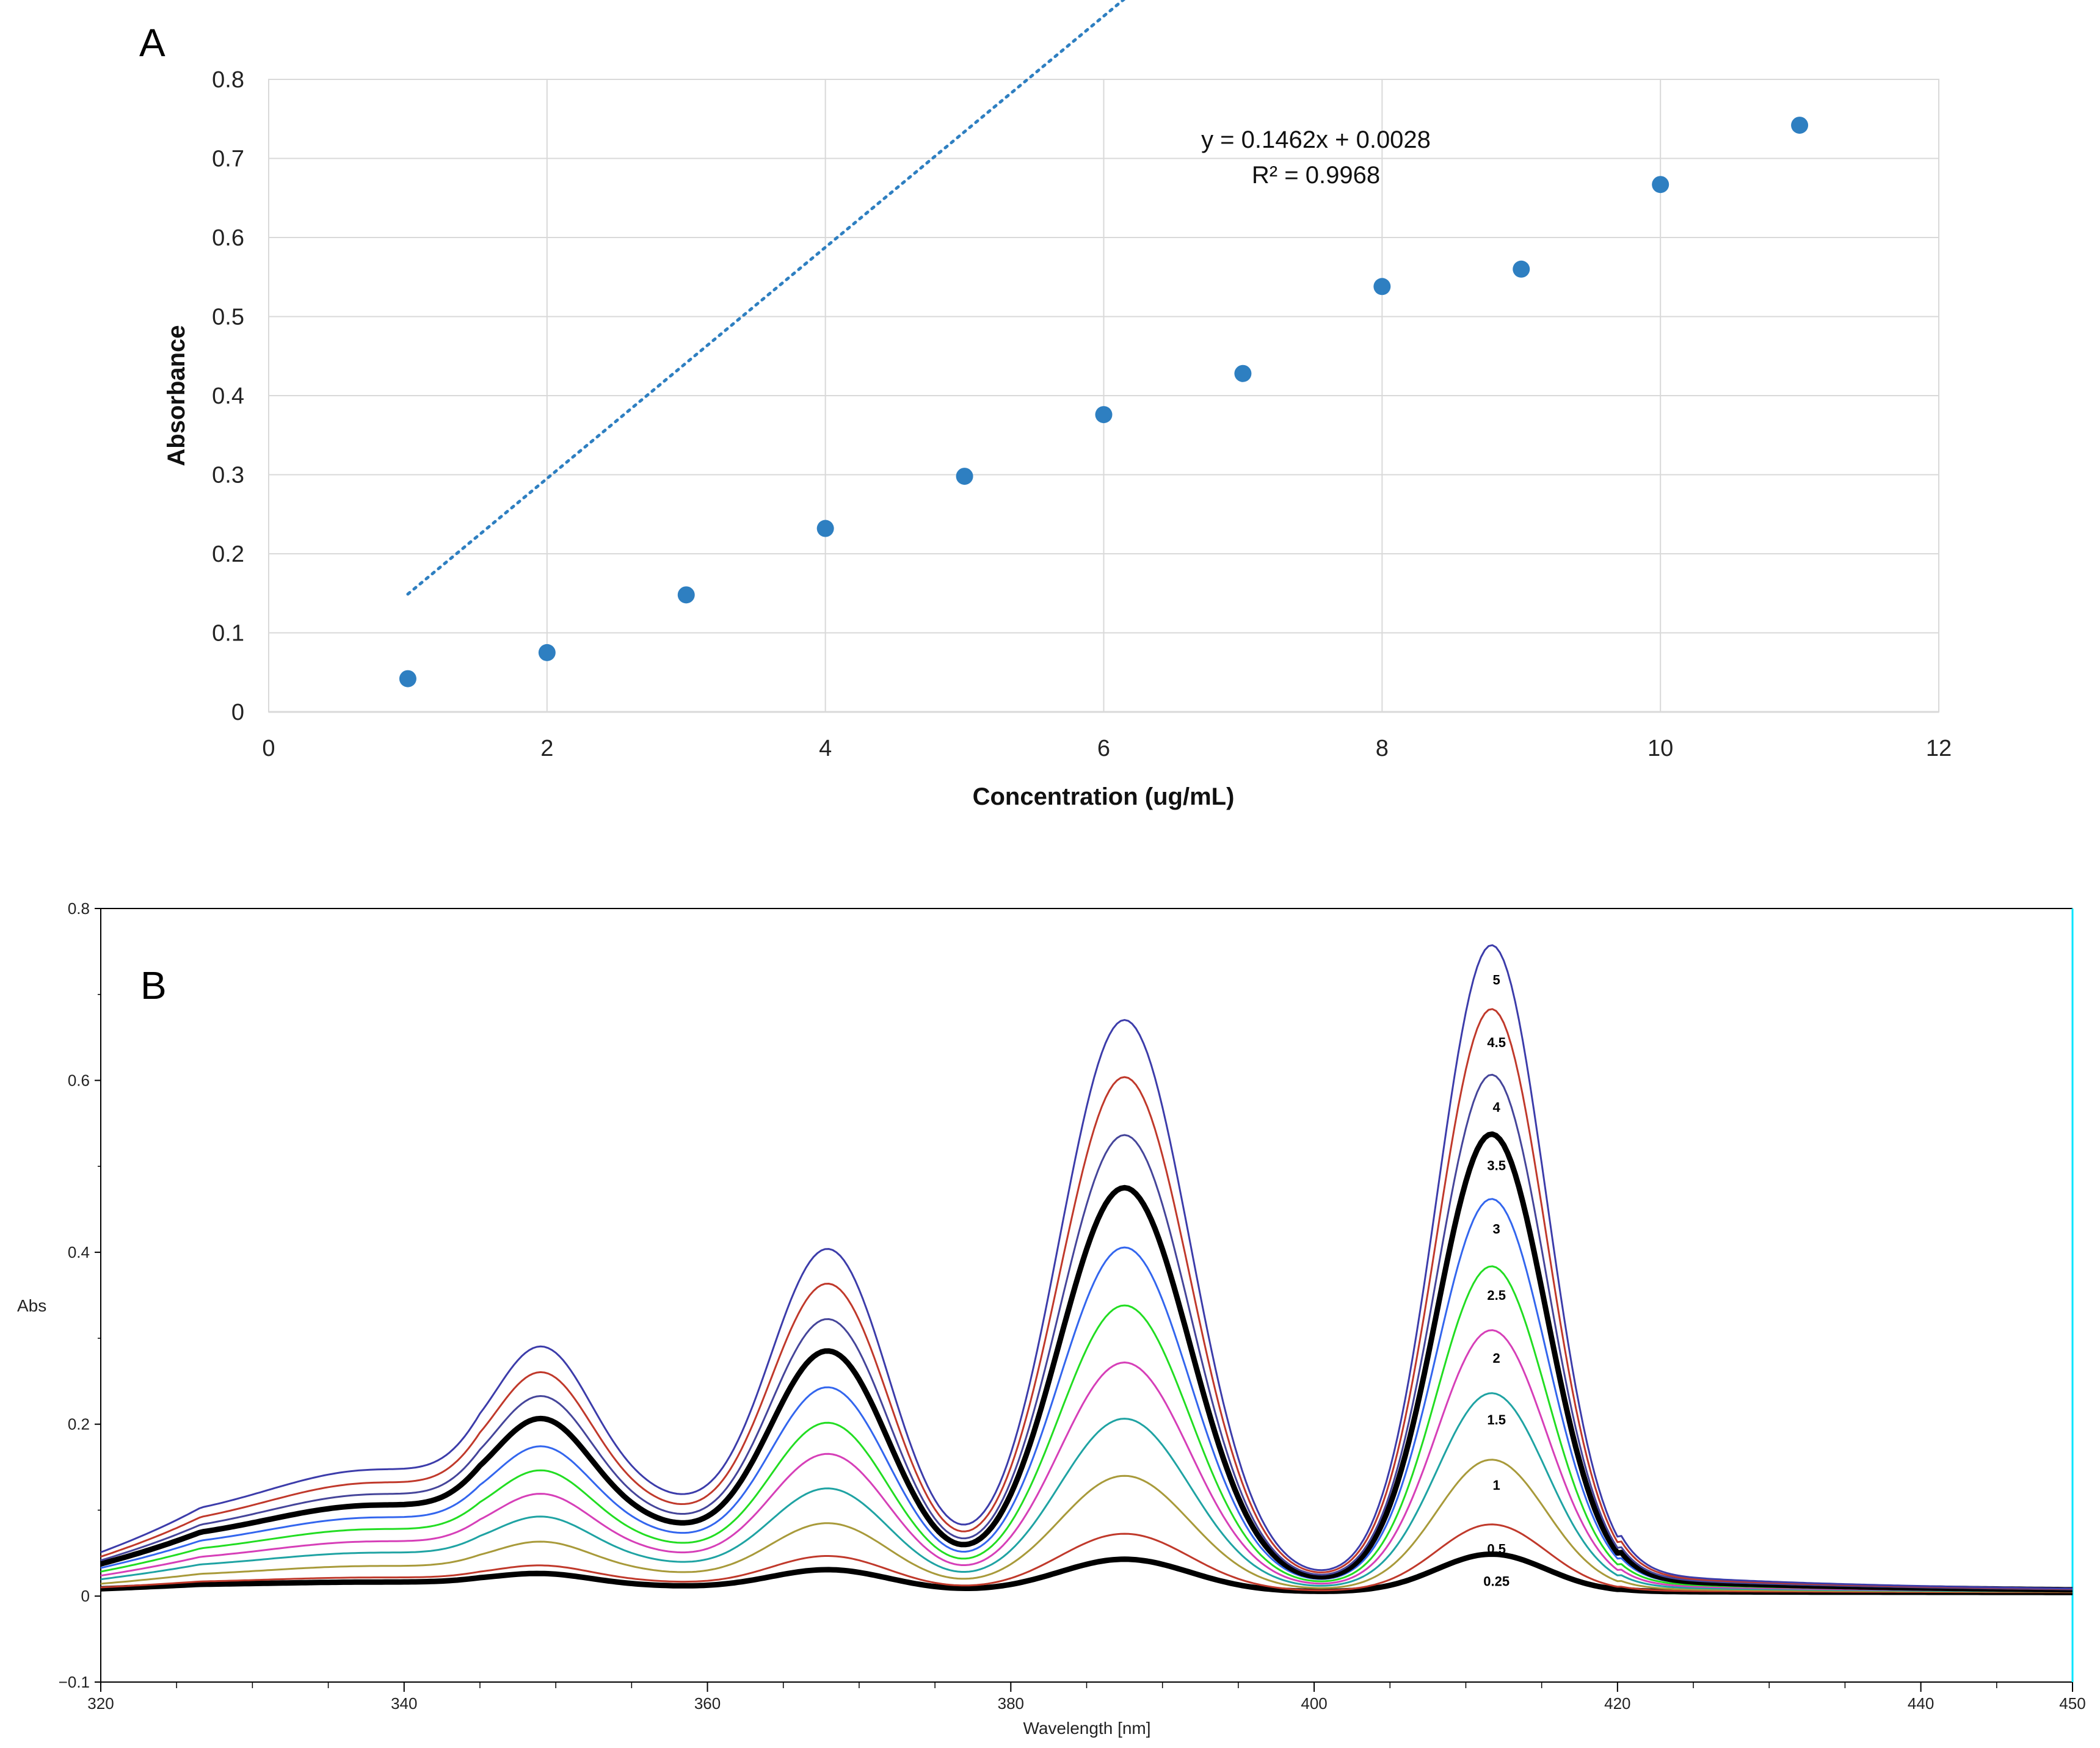 The image size is (2100, 1748). Describe the element at coordinates (1496, 1043) in the screenshot. I see `curve-label: 4.5` at that location.